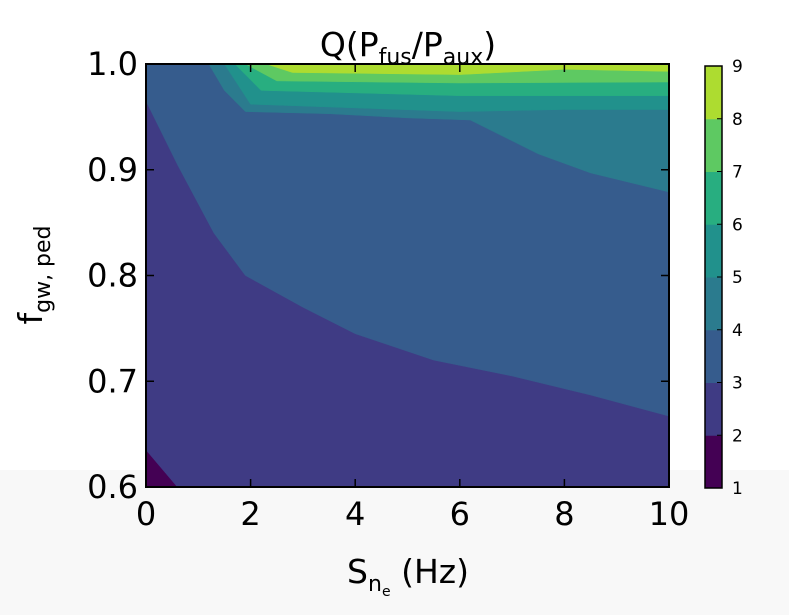 The height and width of the screenshot is (615, 789). Describe the element at coordinates (146, 514) in the screenshot. I see `x-tick-label: 0` at that location.